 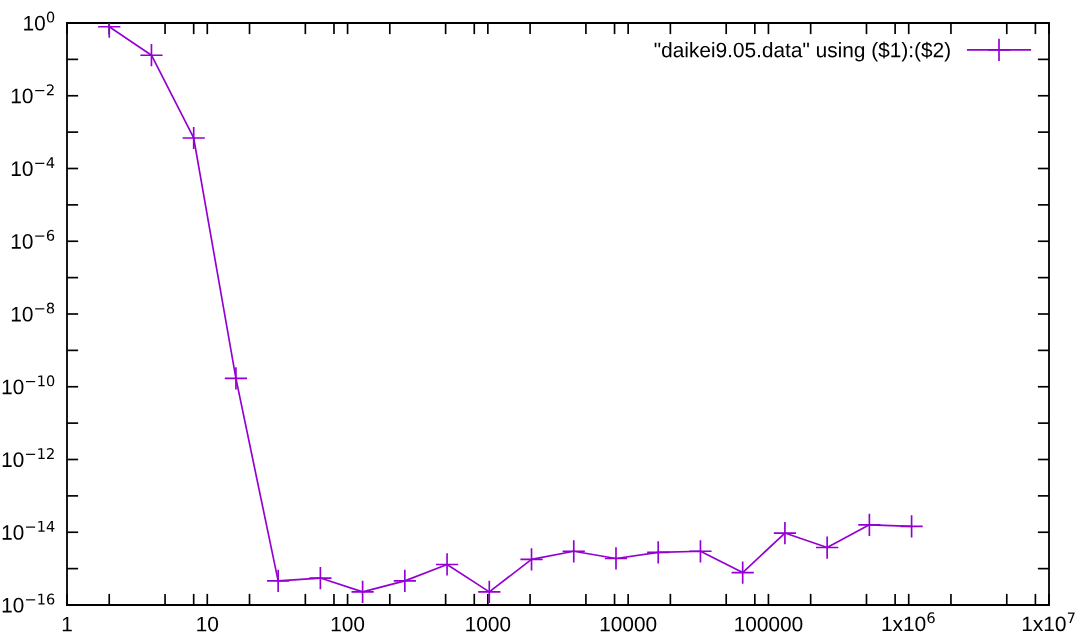 What do you see at coordinates (348, 624) in the screenshot?
I see `x-tick-label: 100` at bounding box center [348, 624].